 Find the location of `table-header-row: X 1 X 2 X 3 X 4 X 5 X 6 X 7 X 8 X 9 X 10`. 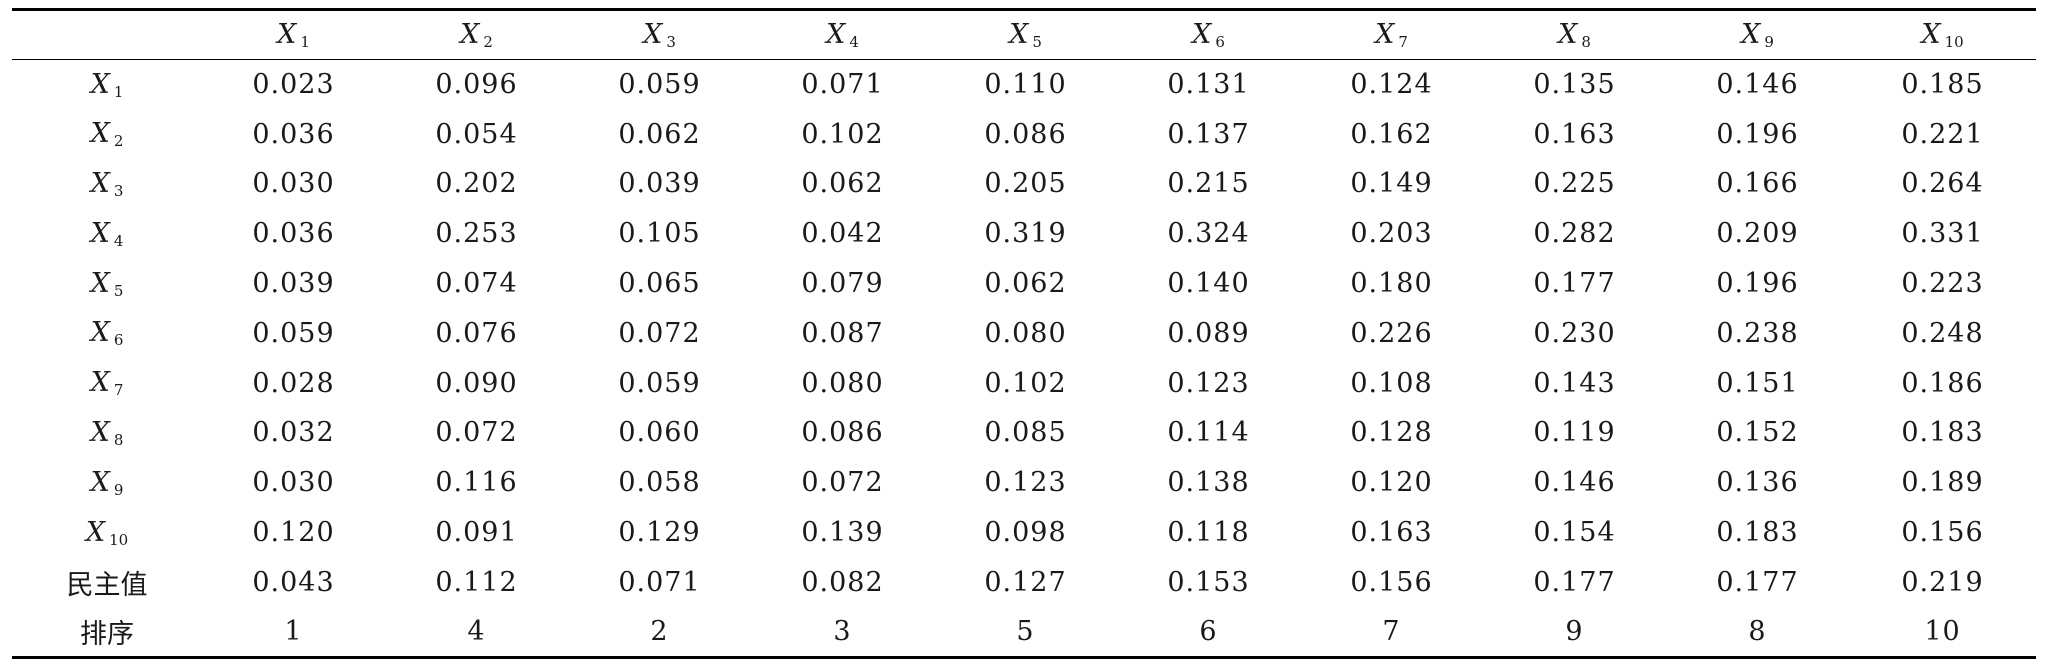

table-header-row: X 1 X 2 X 3 X 4 X 5 X 6 X 7 X 8 X 9 X 10 is located at coordinates (1024, 34).